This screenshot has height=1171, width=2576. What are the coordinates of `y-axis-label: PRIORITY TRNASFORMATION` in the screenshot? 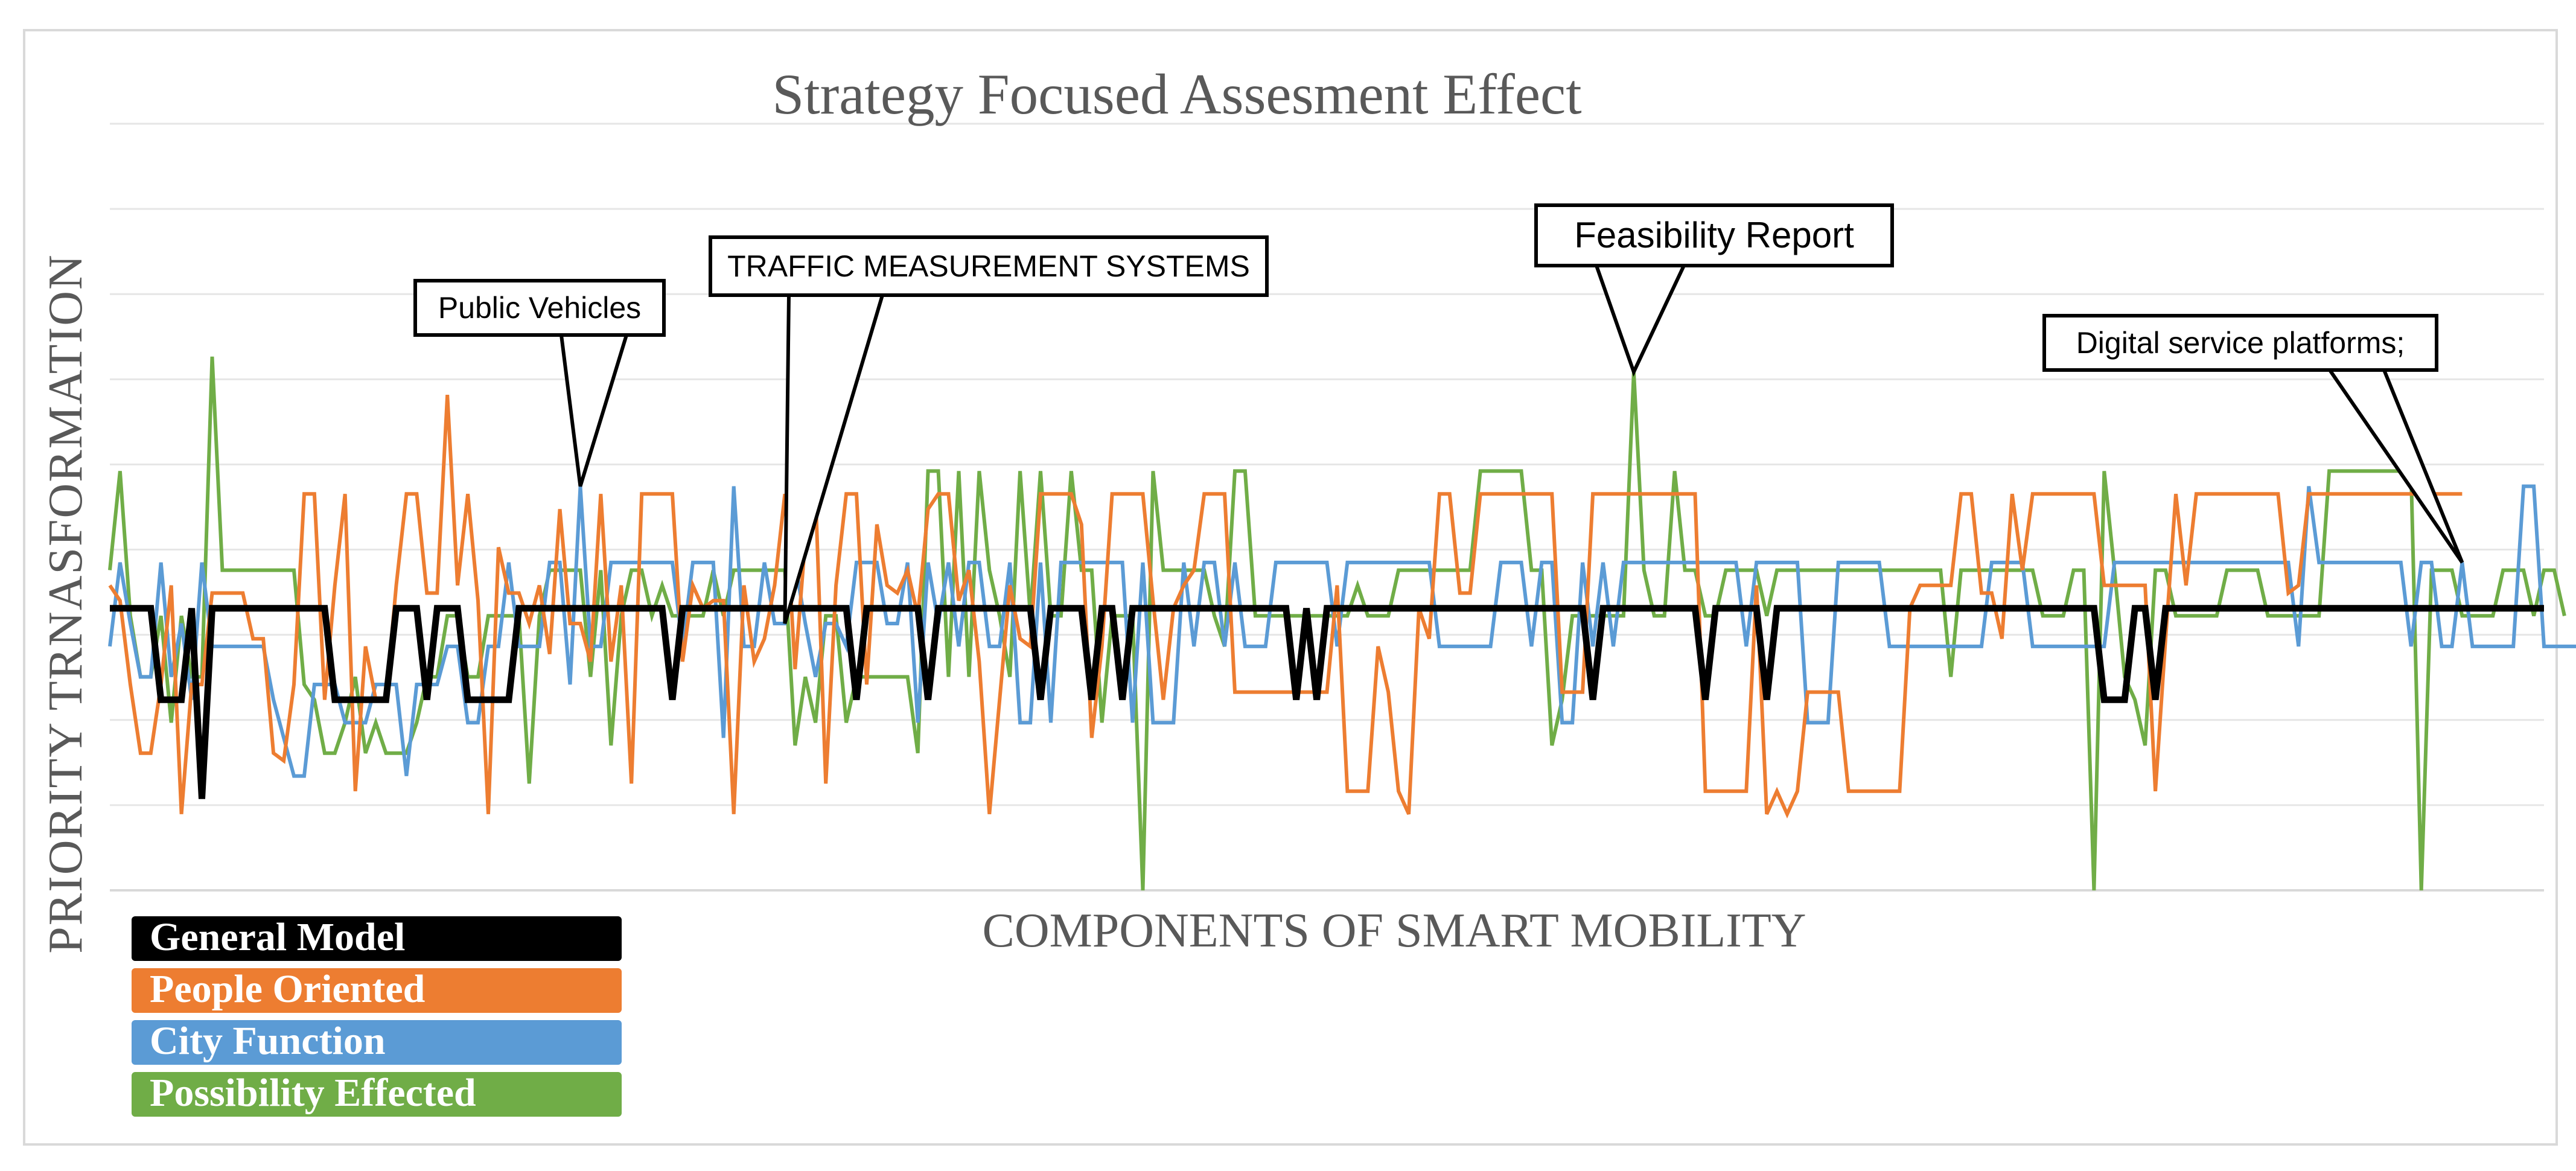 It's located at (65, 603).